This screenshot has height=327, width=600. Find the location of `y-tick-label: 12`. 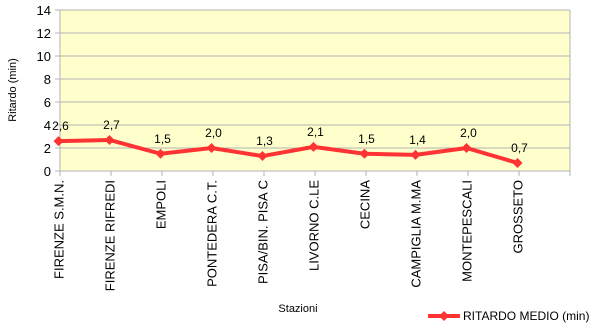

y-tick-label: 12 is located at coordinates (44, 33).